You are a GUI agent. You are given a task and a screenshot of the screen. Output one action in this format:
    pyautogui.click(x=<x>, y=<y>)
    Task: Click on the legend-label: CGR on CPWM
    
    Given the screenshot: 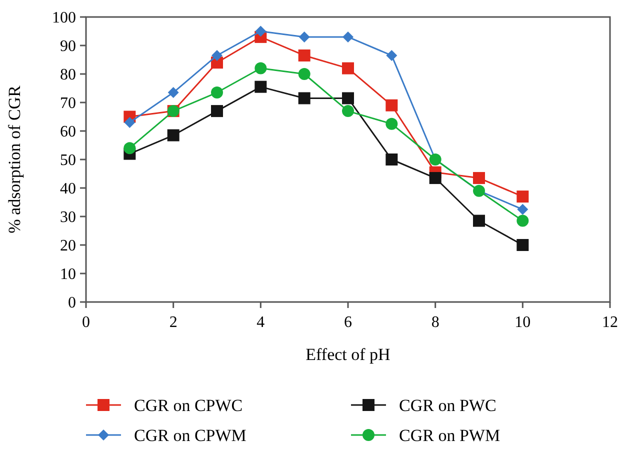 What is the action you would take?
    pyautogui.click(x=190, y=435)
    